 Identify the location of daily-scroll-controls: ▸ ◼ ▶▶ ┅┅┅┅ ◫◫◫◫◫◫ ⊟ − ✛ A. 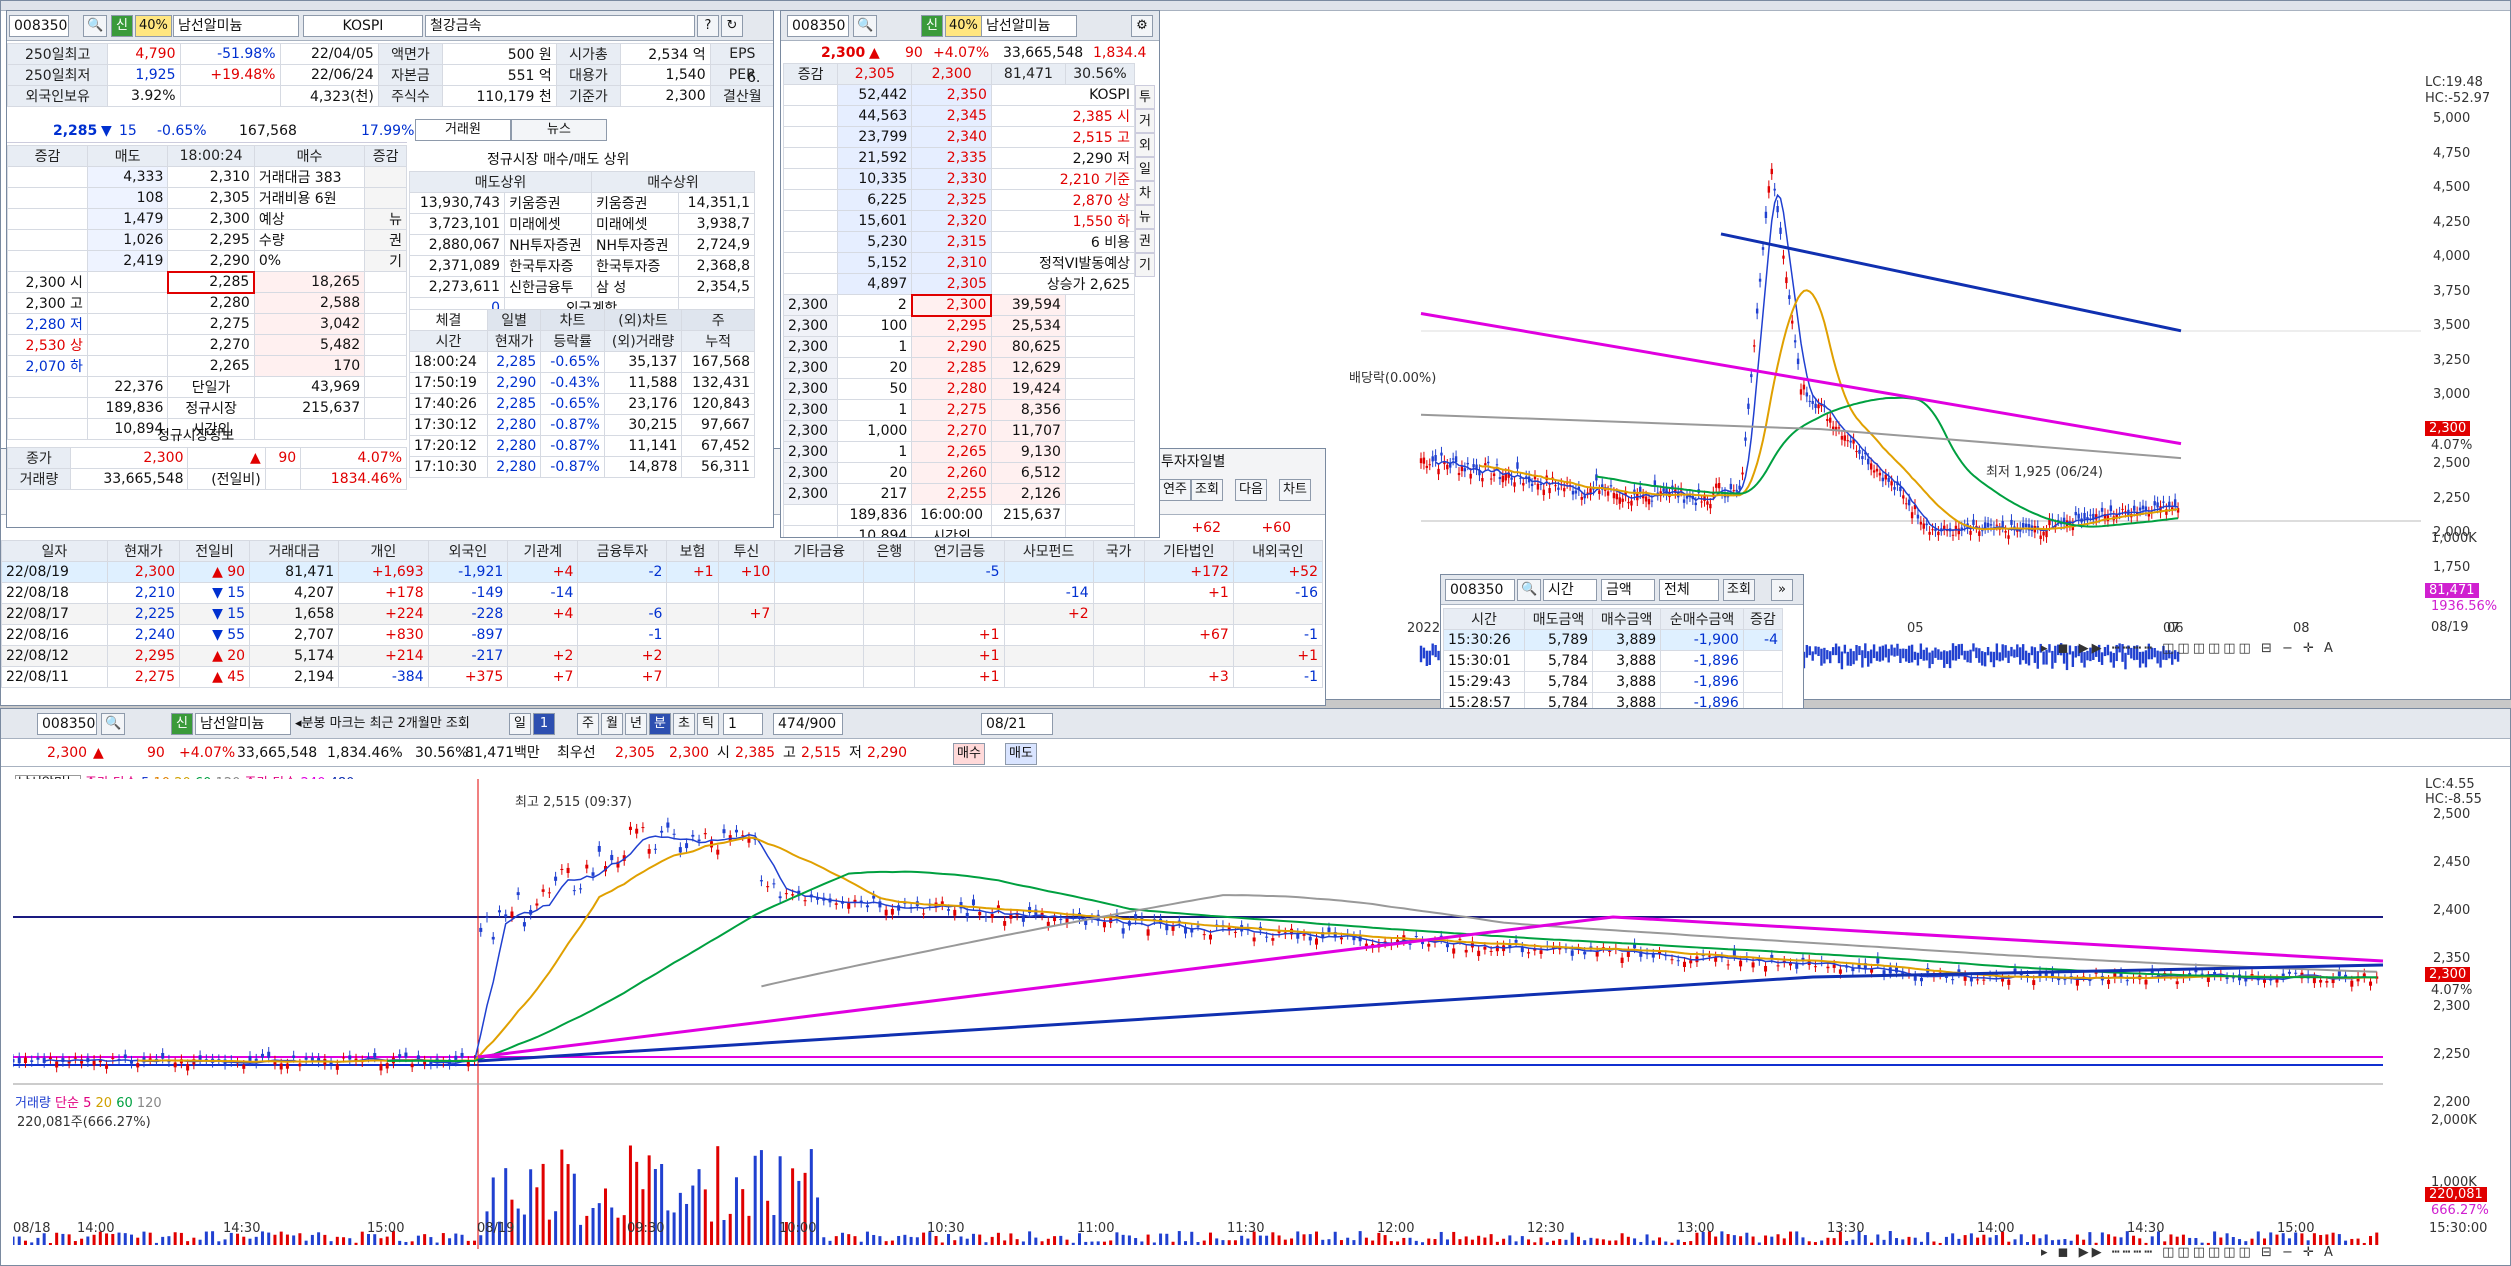
(2188, 648).